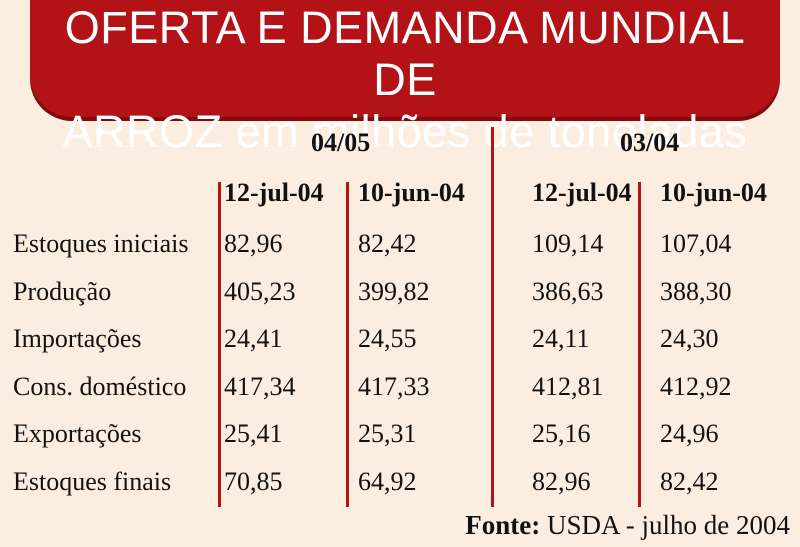  Describe the element at coordinates (689, 433) in the screenshot. I see `table-cell: 24,96` at that location.